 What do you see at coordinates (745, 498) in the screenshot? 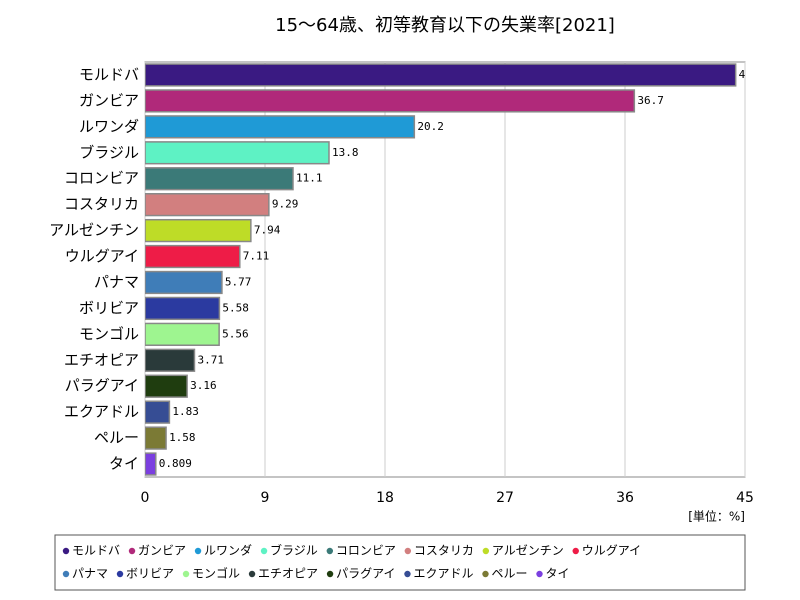
I see `x-tick-label: 45` at bounding box center [745, 498].